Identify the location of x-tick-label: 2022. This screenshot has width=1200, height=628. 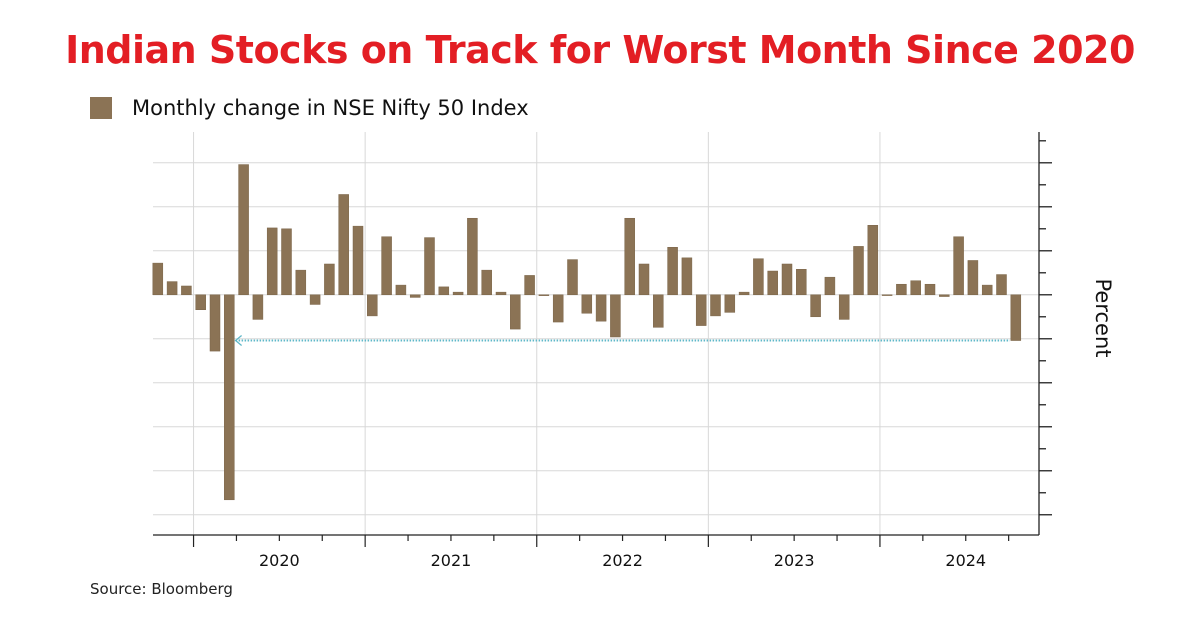
(622, 560).